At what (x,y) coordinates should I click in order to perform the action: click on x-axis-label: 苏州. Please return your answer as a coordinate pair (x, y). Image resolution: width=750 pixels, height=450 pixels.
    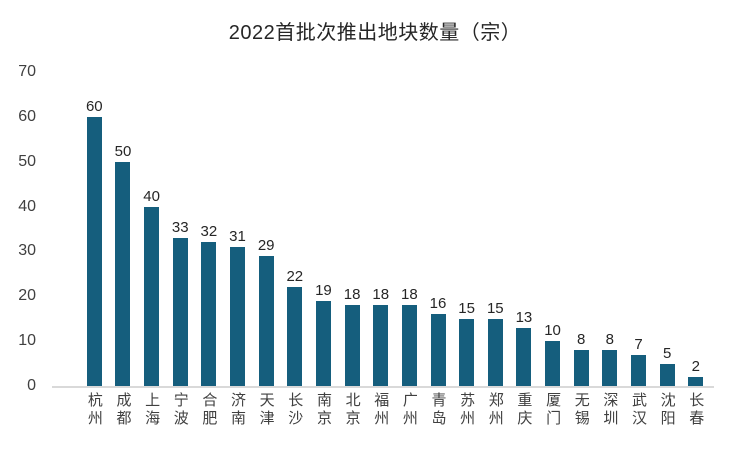
    Looking at the image, I should click on (467, 410).